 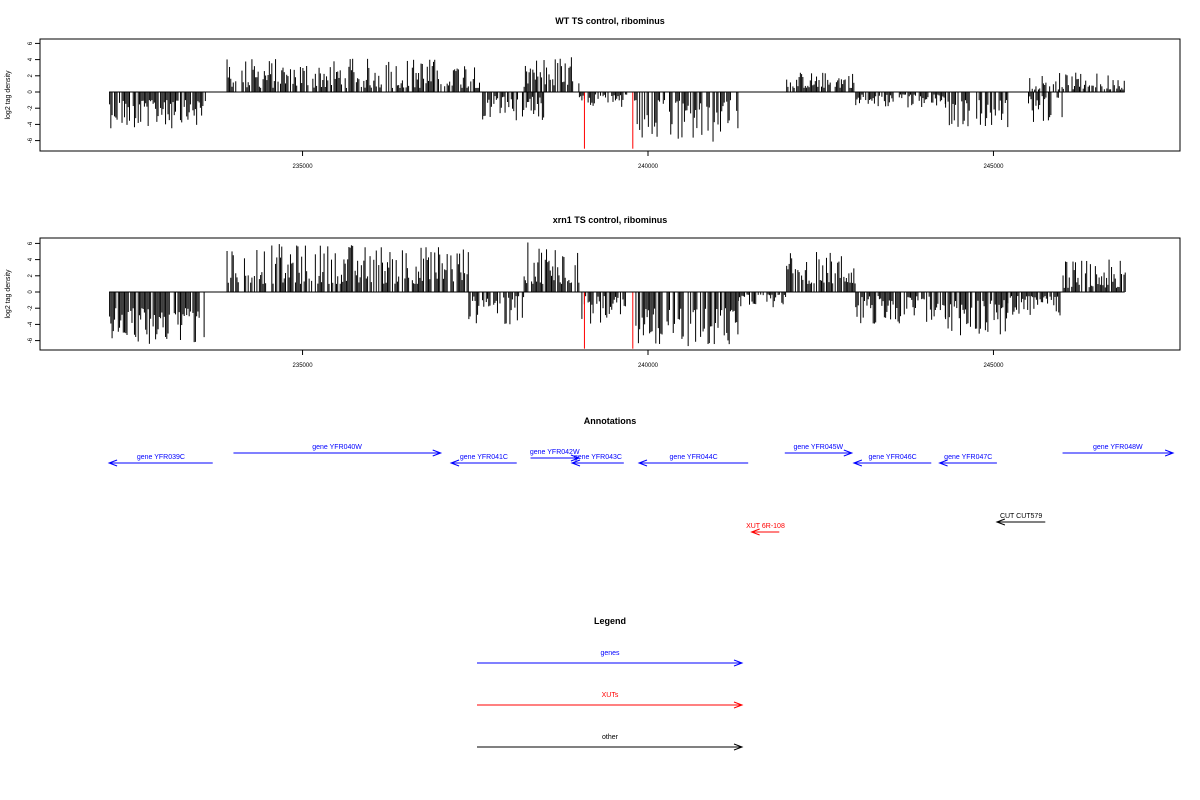 I want to click on feature-label: gene YFR043C, so click(x=598, y=457).